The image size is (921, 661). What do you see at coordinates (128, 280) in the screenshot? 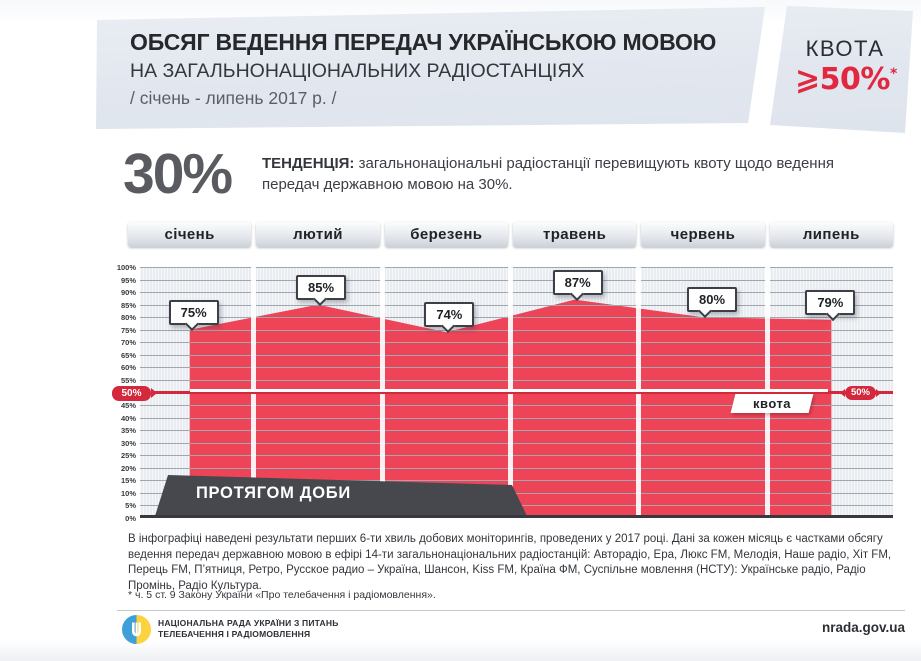
I see `y-axis-label: 95%` at bounding box center [128, 280].